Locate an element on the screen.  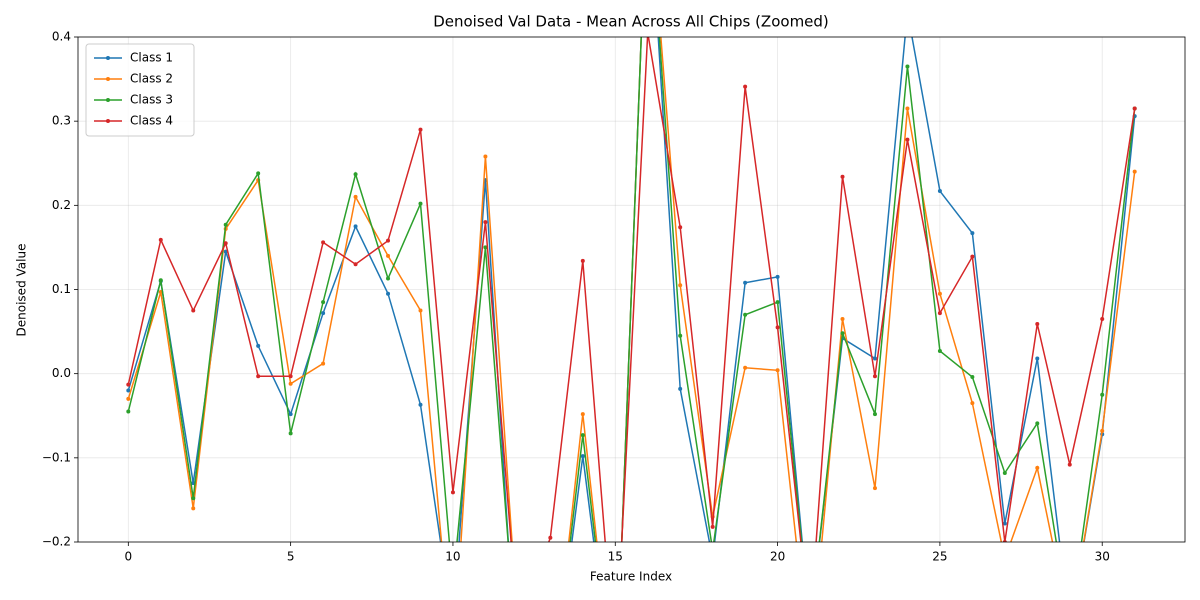
y-tick-label: −0.2 is located at coordinates (56, 542).